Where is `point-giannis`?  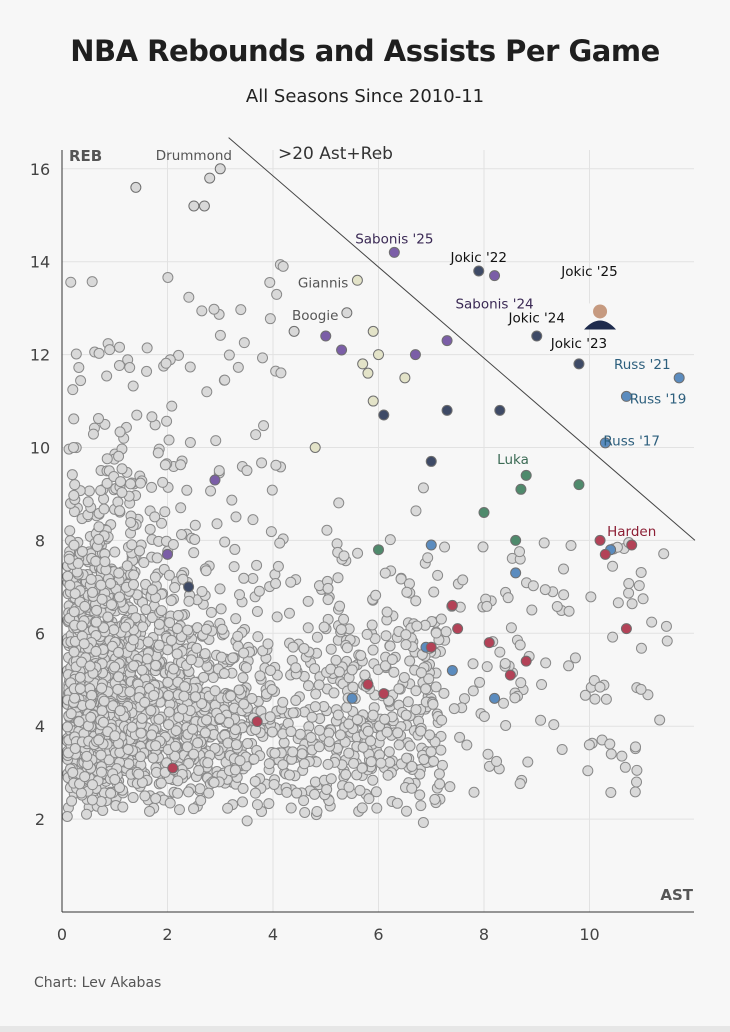
point-giannis is located at coordinates (363, 364).